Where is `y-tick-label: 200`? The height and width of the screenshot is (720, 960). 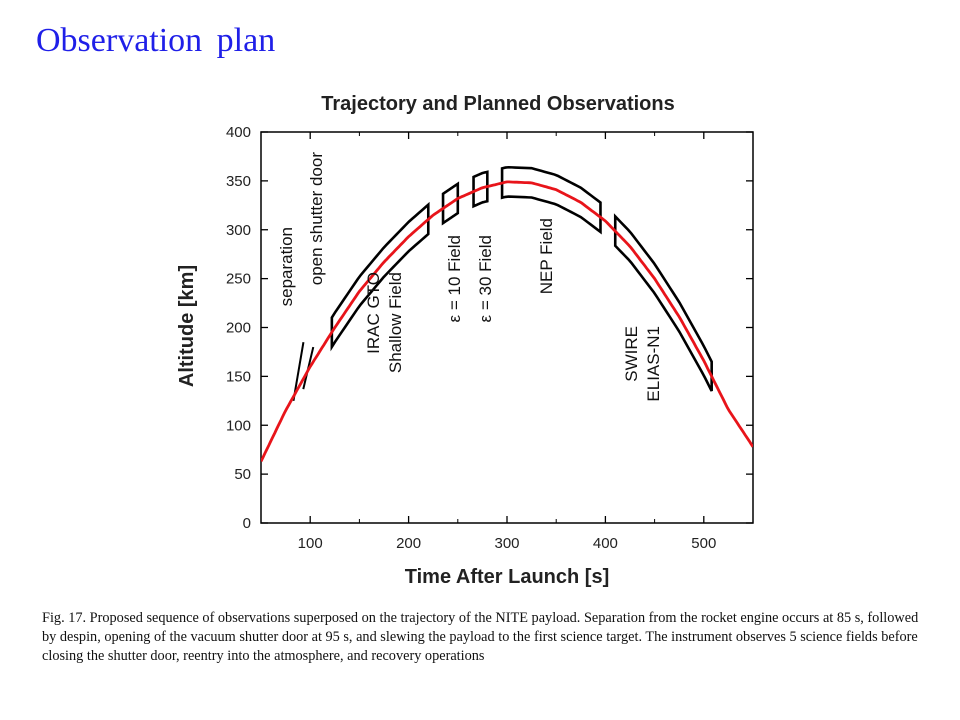 y-tick-label: 200 is located at coordinates (238, 328).